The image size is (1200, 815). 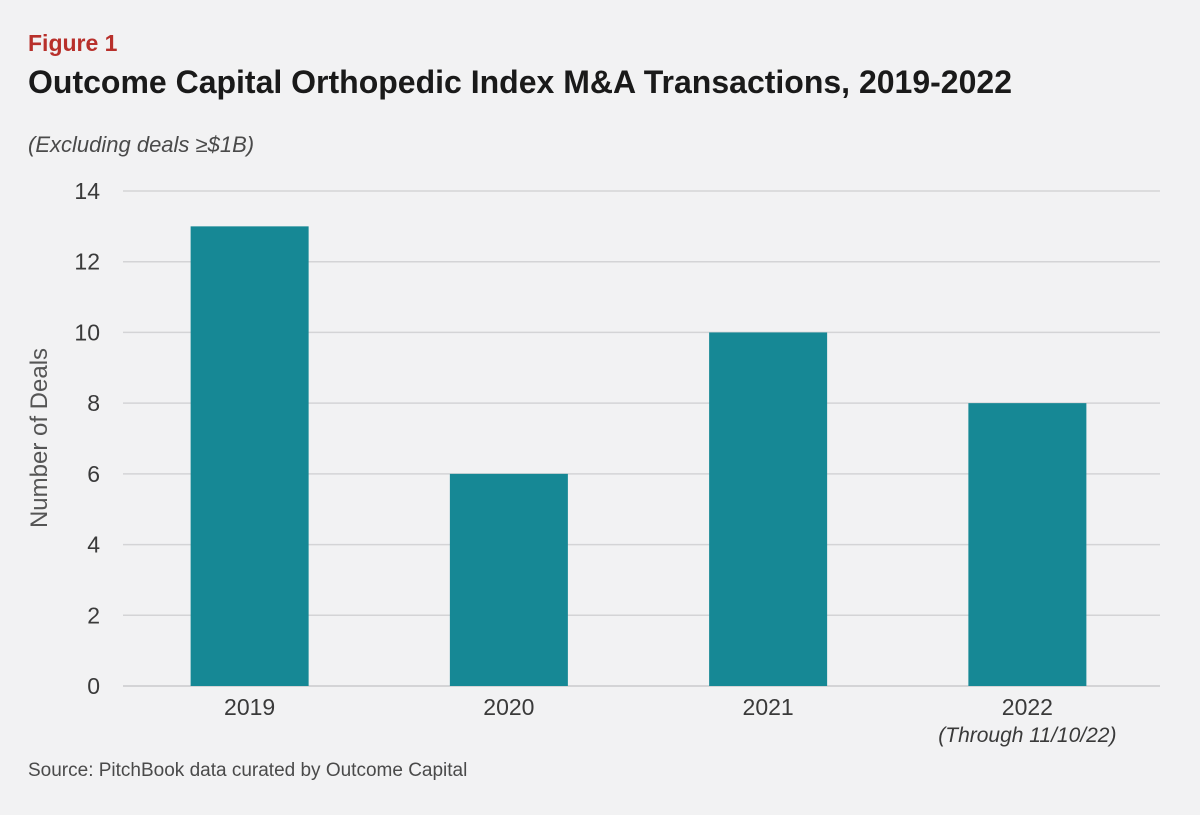 I want to click on y-tick-label: 12, so click(x=87, y=262).